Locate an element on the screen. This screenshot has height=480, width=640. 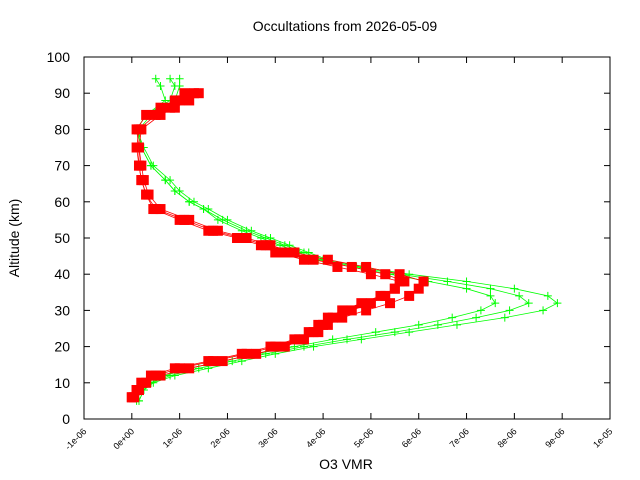
y-tick-label: 10 is located at coordinates (62, 383).